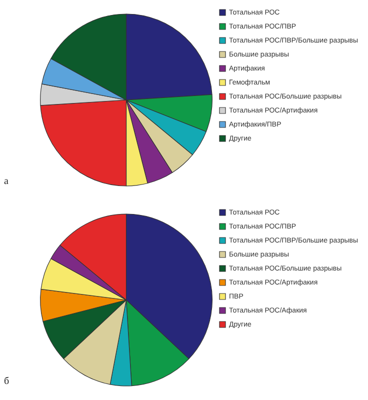 Image resolution: width=368 pixels, height=400 pixels. I want to click on text: а, so click(6, 181).